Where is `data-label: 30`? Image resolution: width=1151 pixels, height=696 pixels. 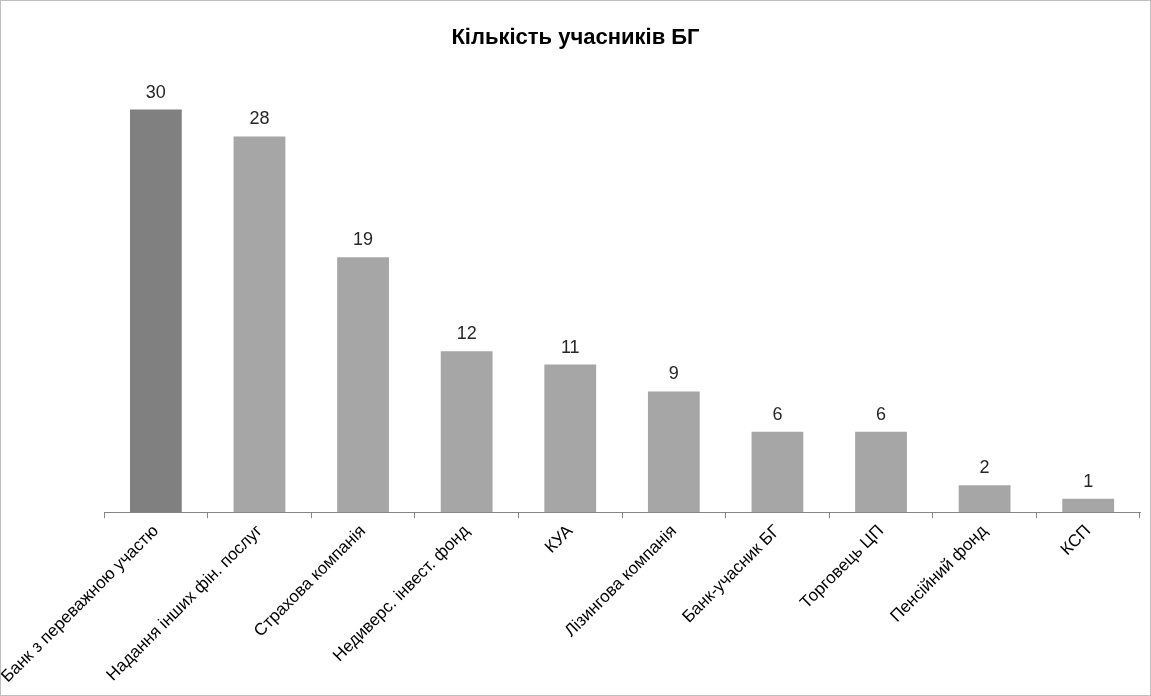
data-label: 30 is located at coordinates (155, 91).